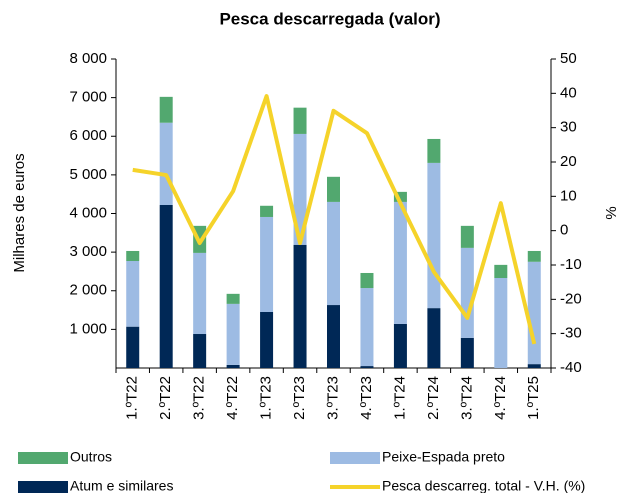 This screenshot has height=498, width=623. I want to click on x-tick-label: 2.ºT22, so click(165, 398).